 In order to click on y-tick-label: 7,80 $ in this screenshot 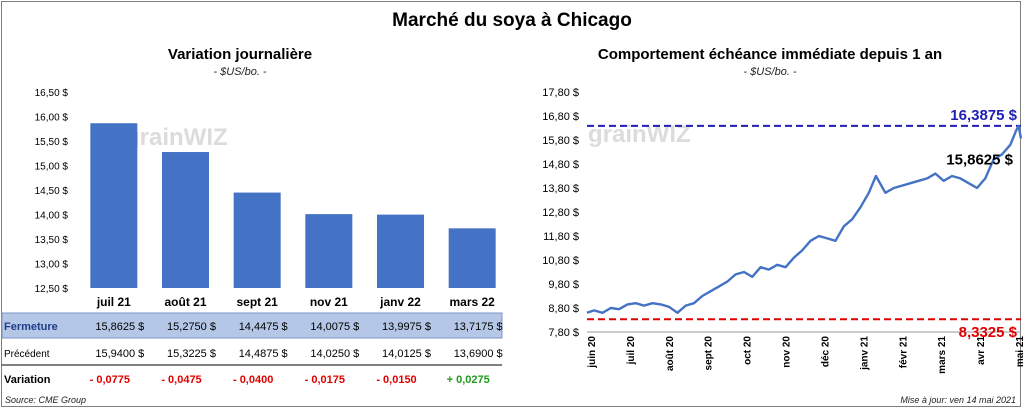, I will do `click(563, 333)`.